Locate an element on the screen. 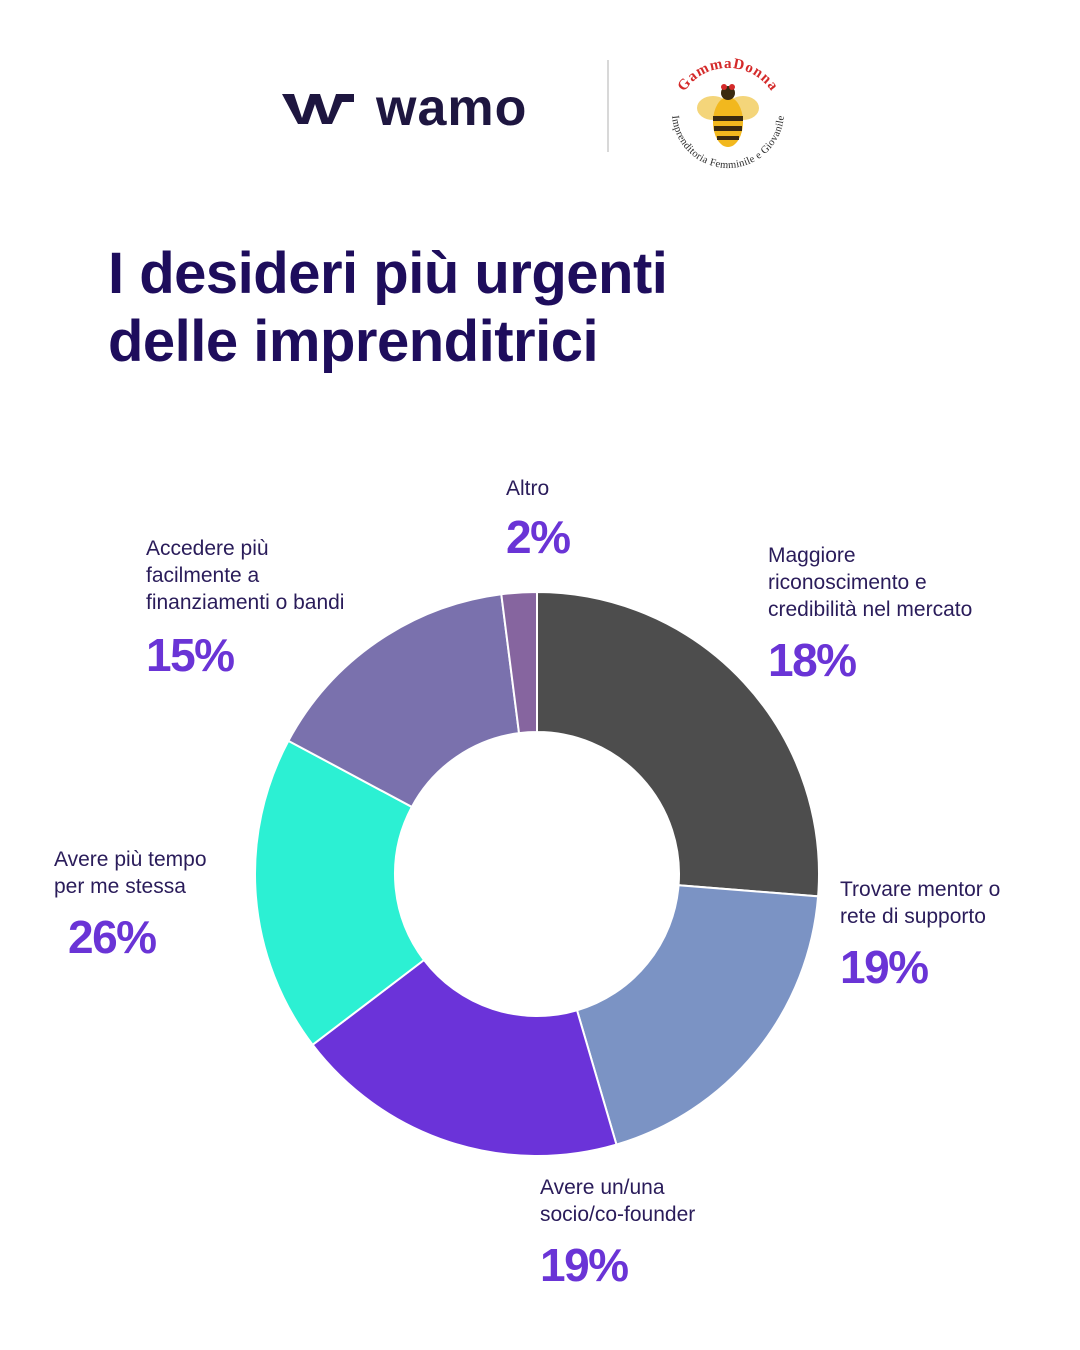 This screenshot has height=1350, width=1080. slice-value-mentor: 19% is located at coordinates (884, 967).